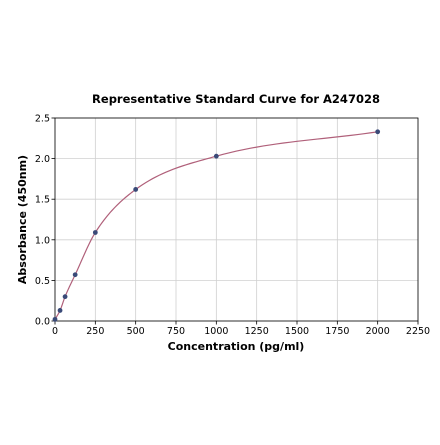 The image size is (440, 445). I want to click on x-tick-label: 1750, so click(337, 331).